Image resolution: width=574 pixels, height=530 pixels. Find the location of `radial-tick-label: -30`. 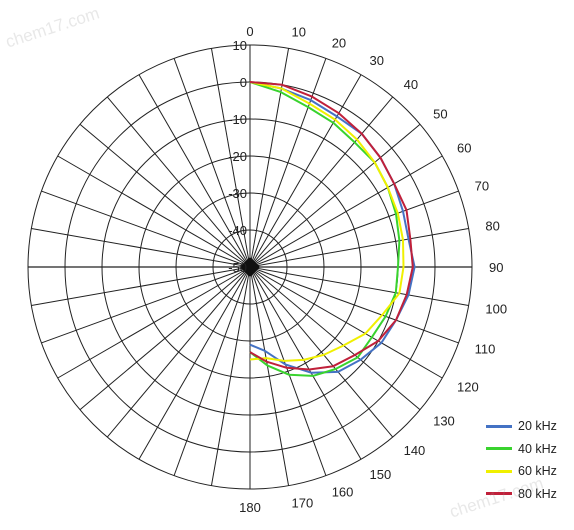

radial-tick-label: -30 is located at coordinates (237, 193).